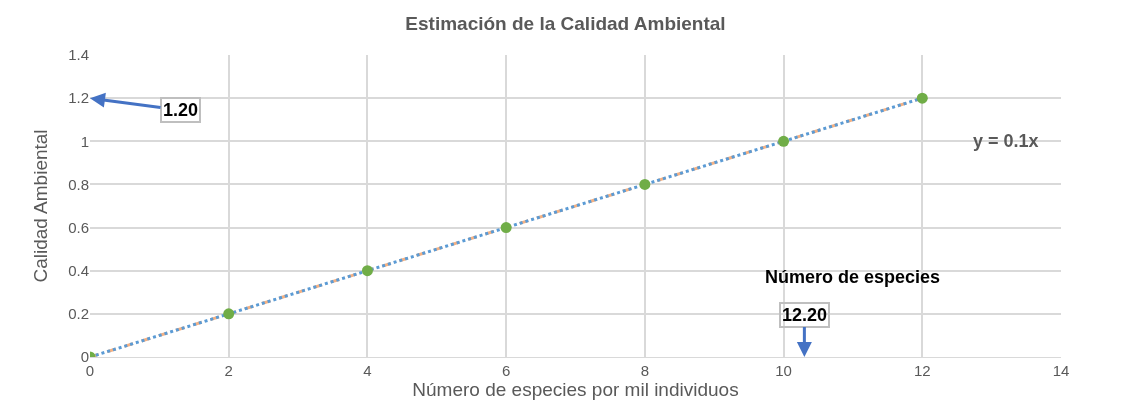 This screenshot has height=407, width=1131. Describe the element at coordinates (84, 141) in the screenshot. I see `y-tick-label: 1` at that location.